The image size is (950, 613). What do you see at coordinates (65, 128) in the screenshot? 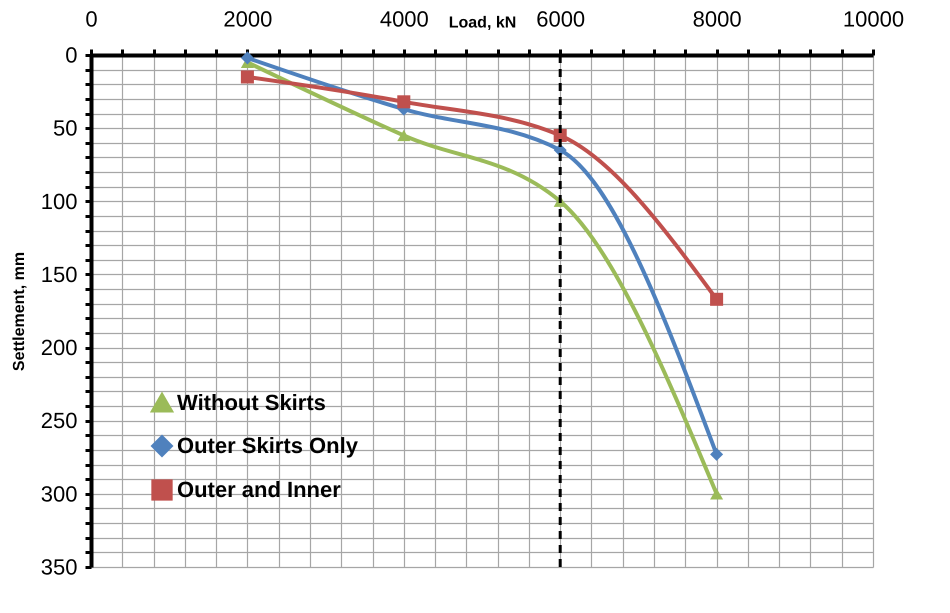
I see `y-tick-label: 50` at bounding box center [65, 128].